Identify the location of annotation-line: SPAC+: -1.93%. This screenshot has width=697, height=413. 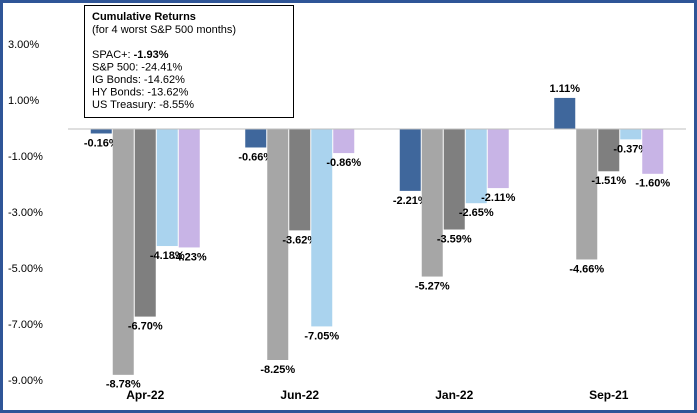
(130, 55).